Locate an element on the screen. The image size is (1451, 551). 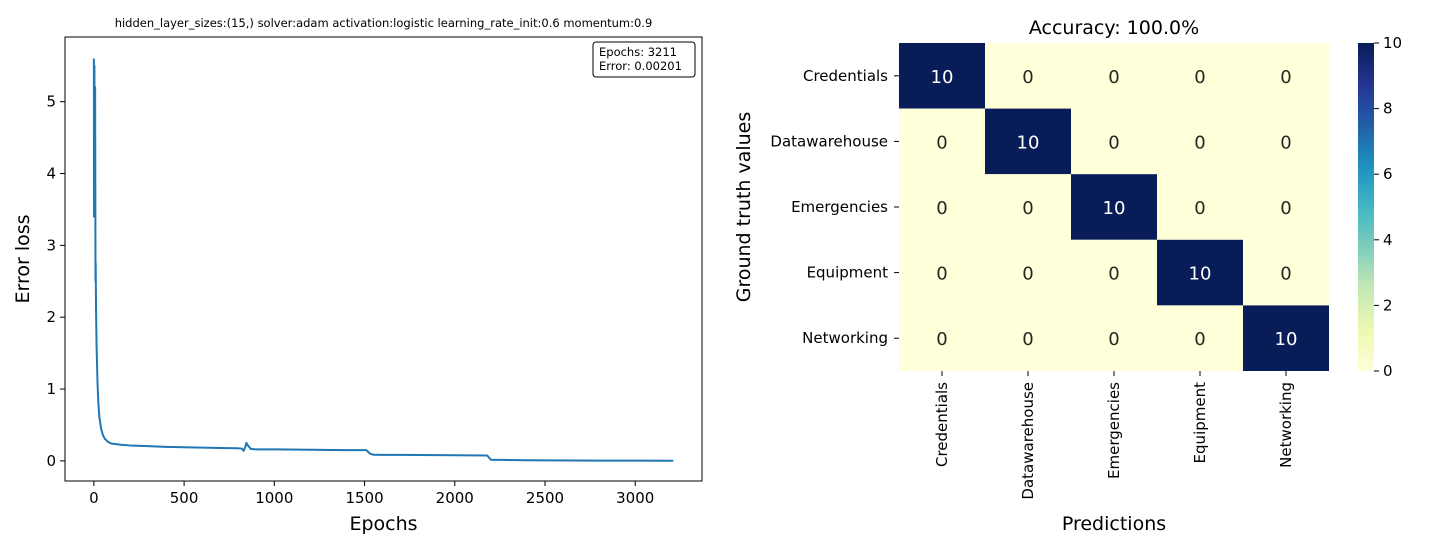
heatmap-x-axis-label: Predictions is located at coordinates (1114, 524).